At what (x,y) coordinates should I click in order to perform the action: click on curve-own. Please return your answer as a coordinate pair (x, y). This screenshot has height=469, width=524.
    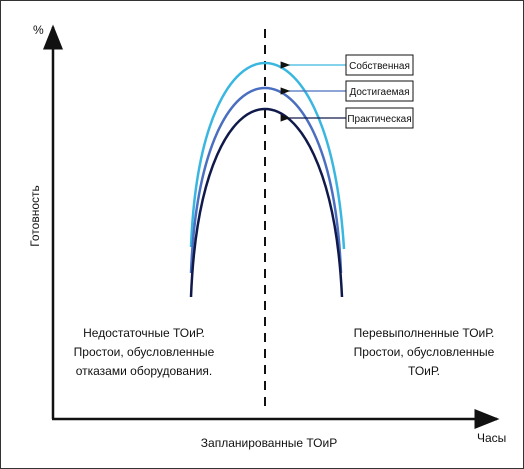
    Looking at the image, I should click on (267, 155).